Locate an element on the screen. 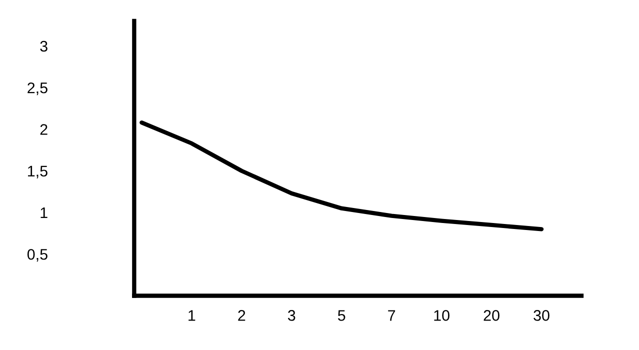  x-tick-label: 5 is located at coordinates (342, 315).